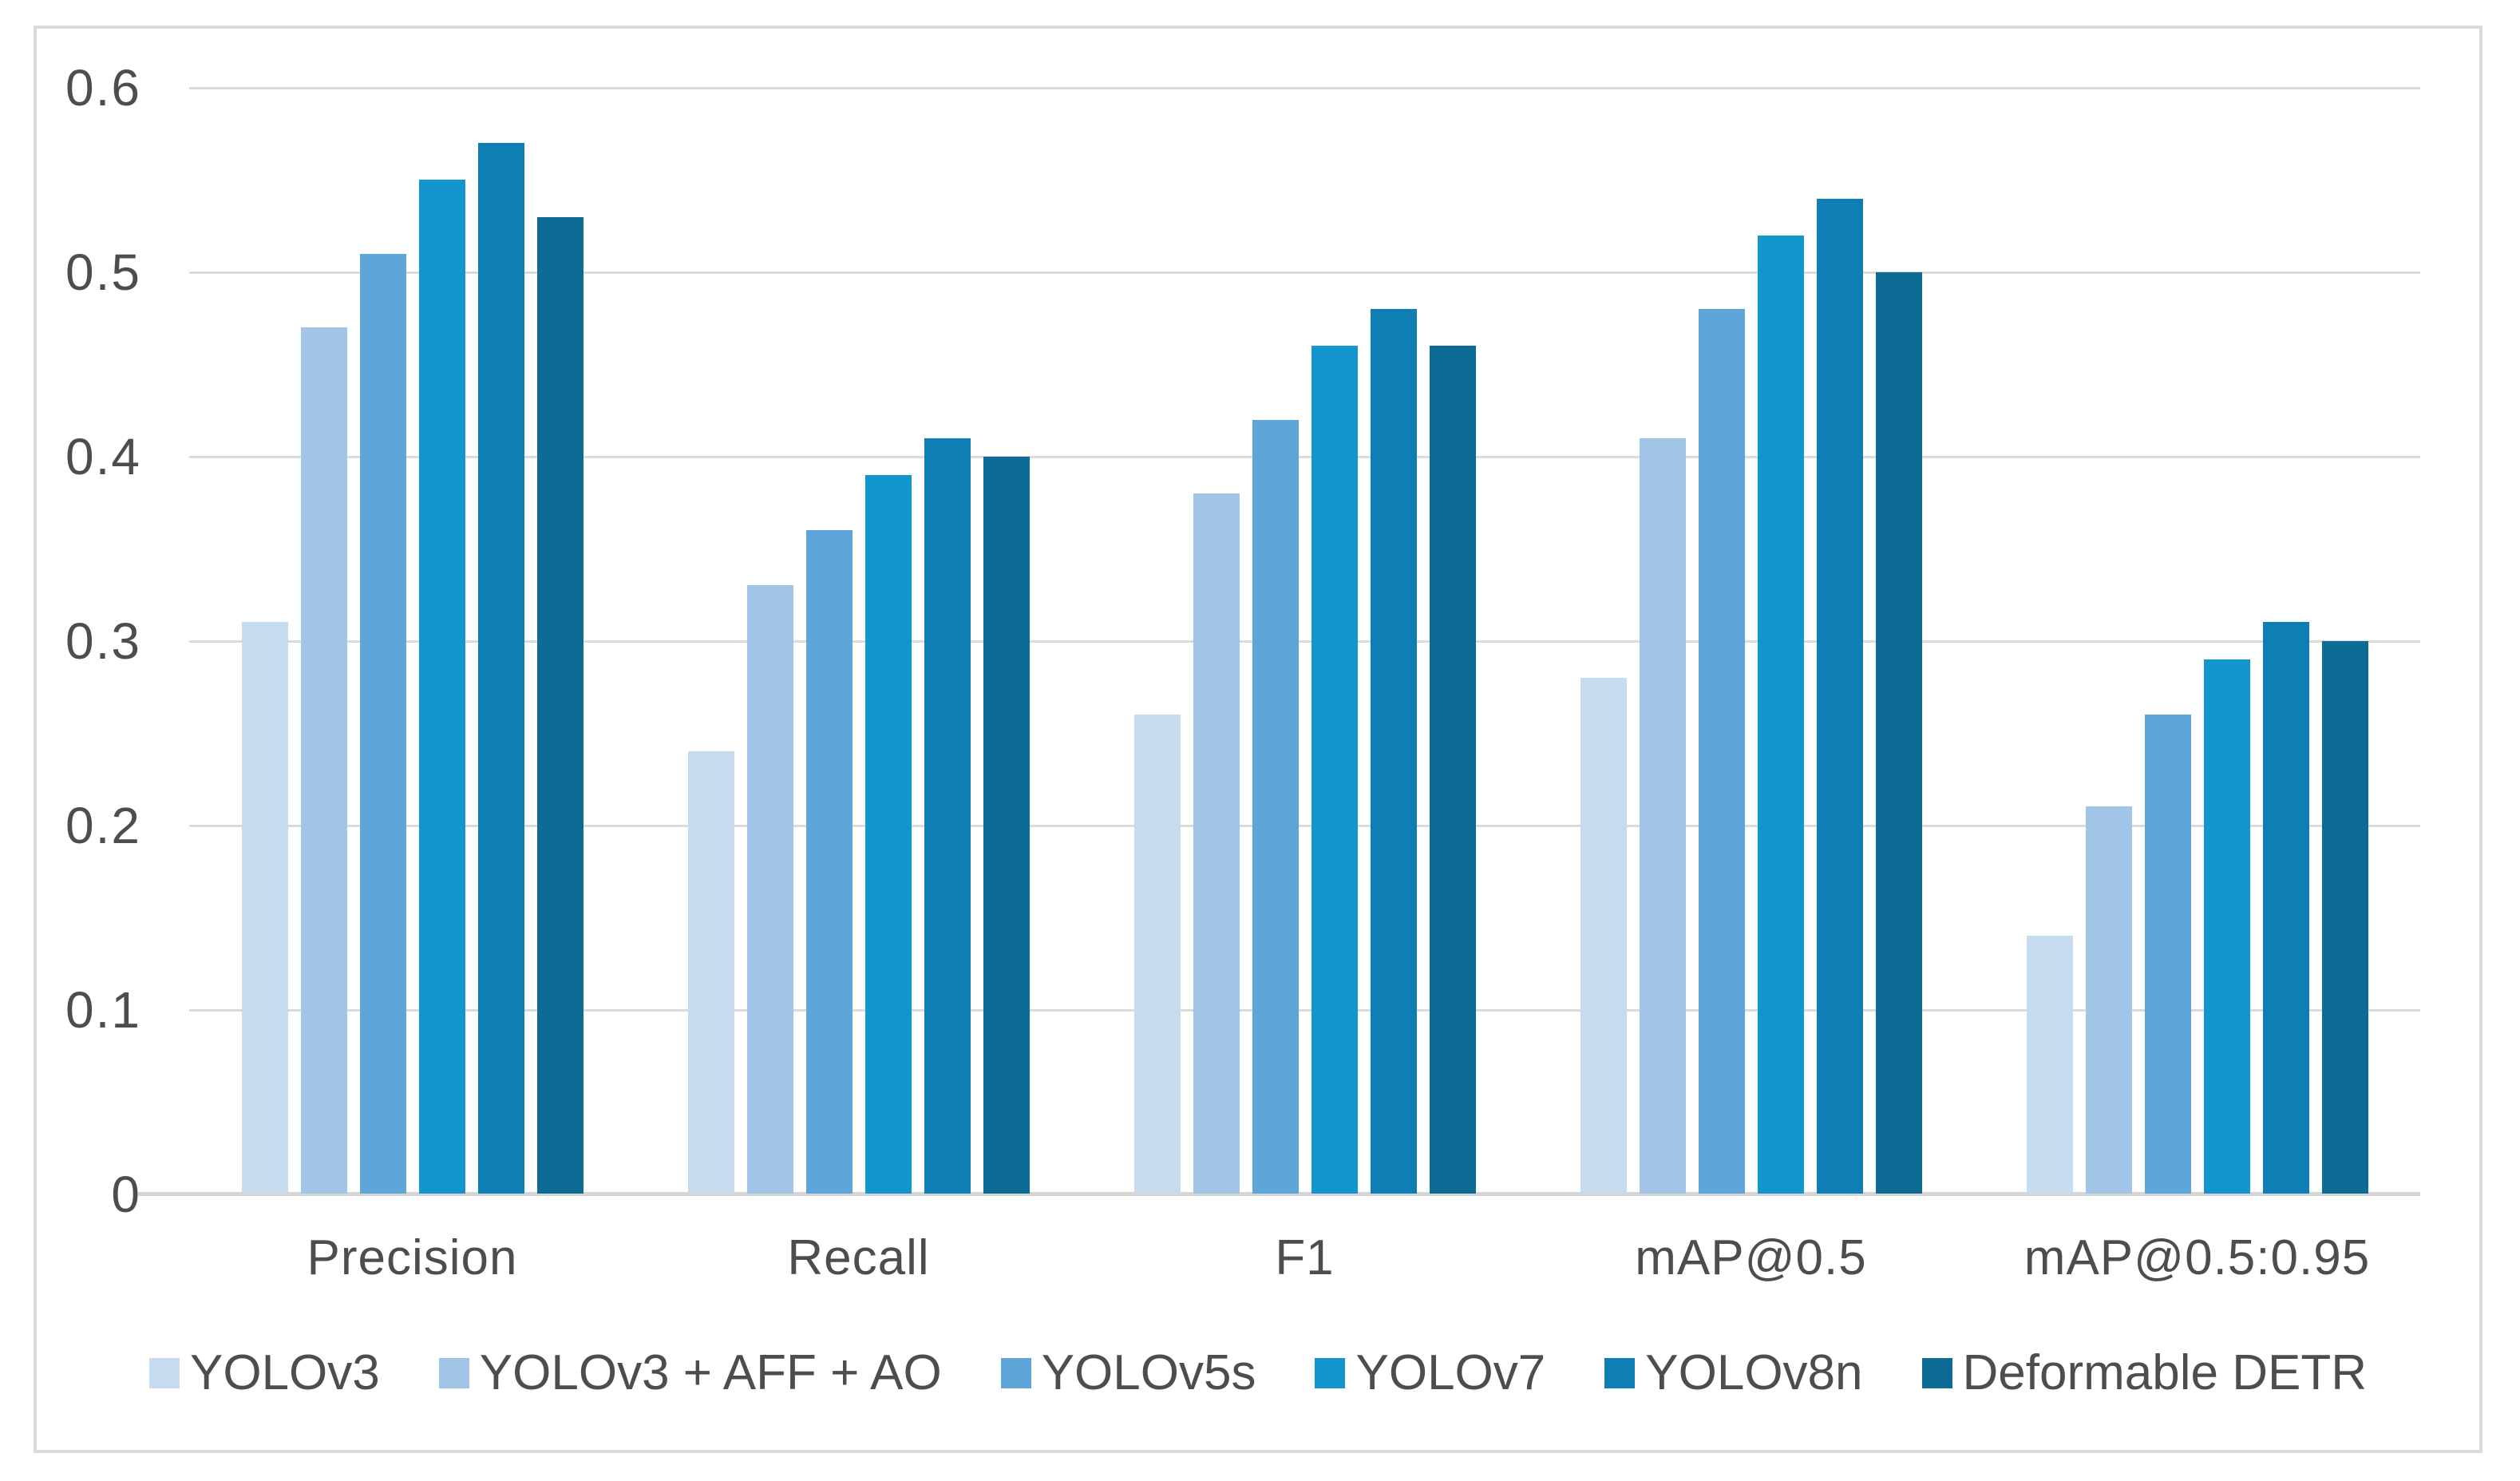 The width and height of the screenshot is (2520, 1481). Describe the element at coordinates (103, 1010) in the screenshot. I see `y-axis-tick-label: 0.1` at that location.